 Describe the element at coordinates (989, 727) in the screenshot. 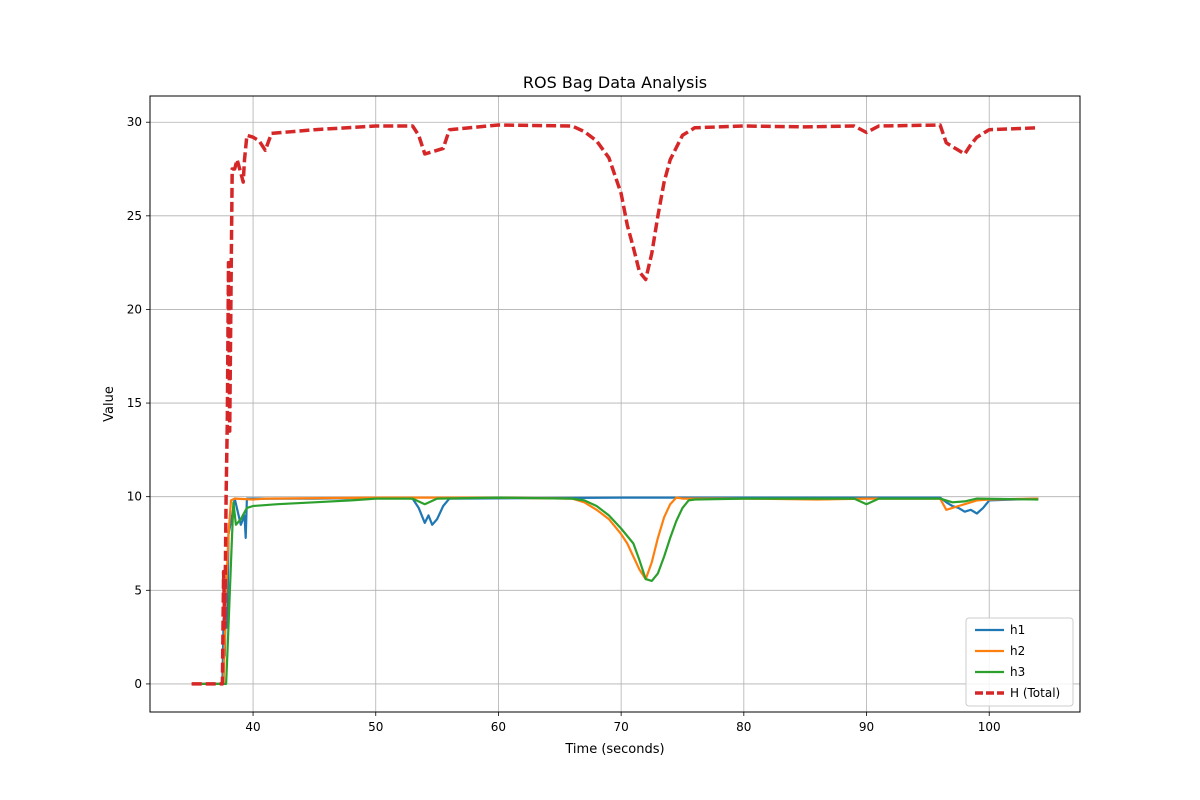

I see `x-tick-label: 100` at that location.